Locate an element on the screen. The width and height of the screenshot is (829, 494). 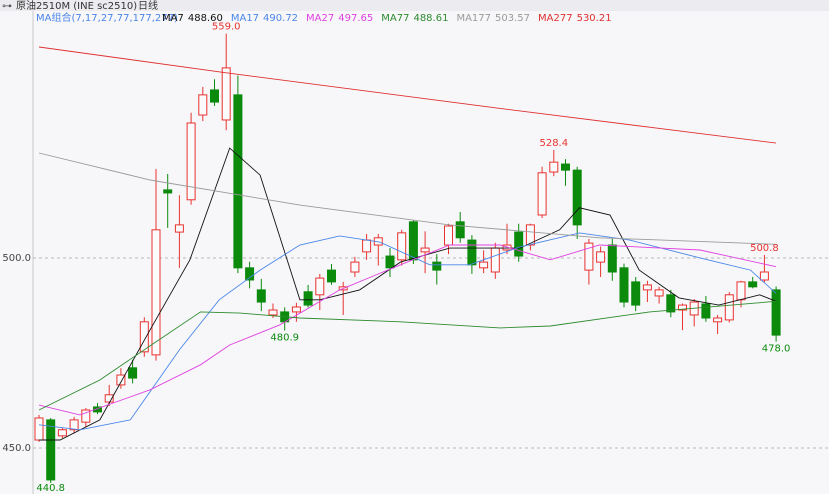
price-annotation: 480.9 is located at coordinates (284, 338).